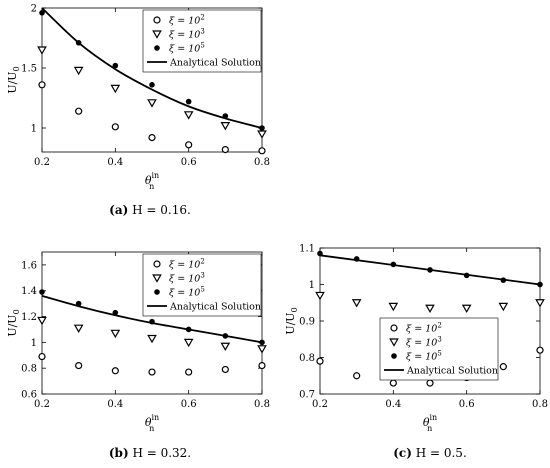  I want to click on y-tick-label: 2, so click(34, 9).